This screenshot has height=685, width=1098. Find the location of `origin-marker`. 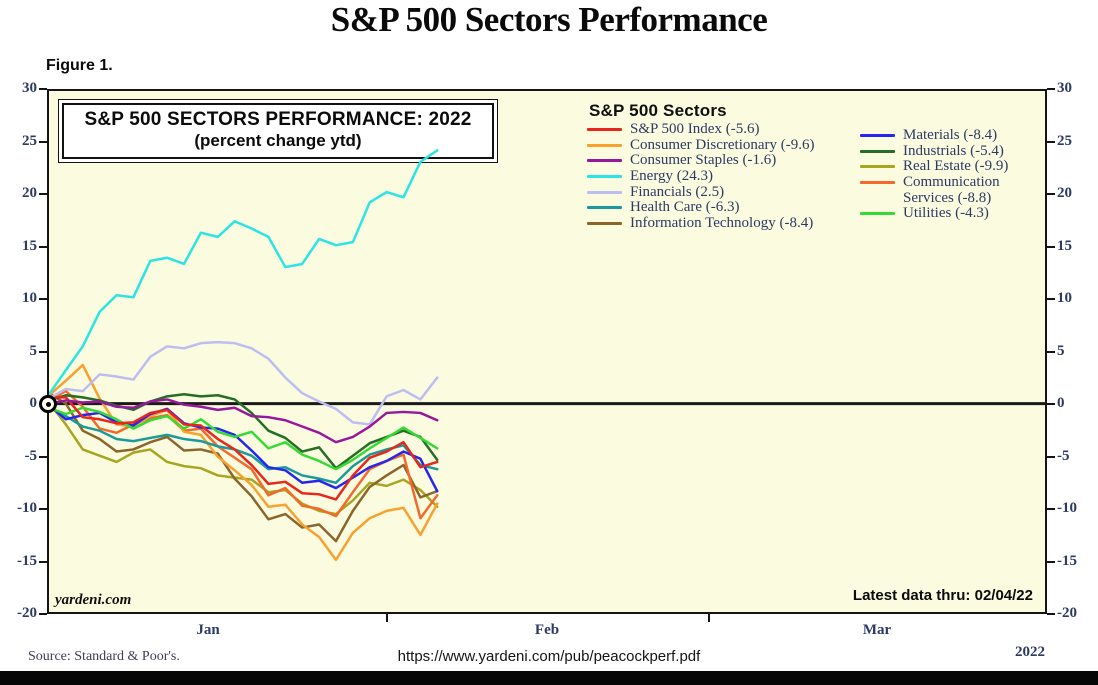

origin-marker is located at coordinates (48, 404).